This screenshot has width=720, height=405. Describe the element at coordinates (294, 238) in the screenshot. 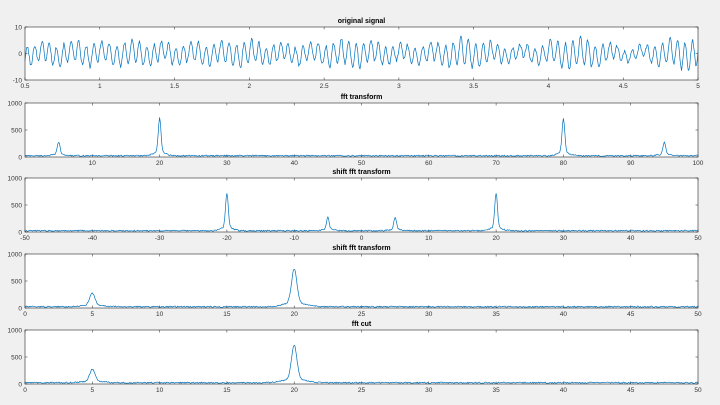

I see `x-tick-label: -10` at that location.